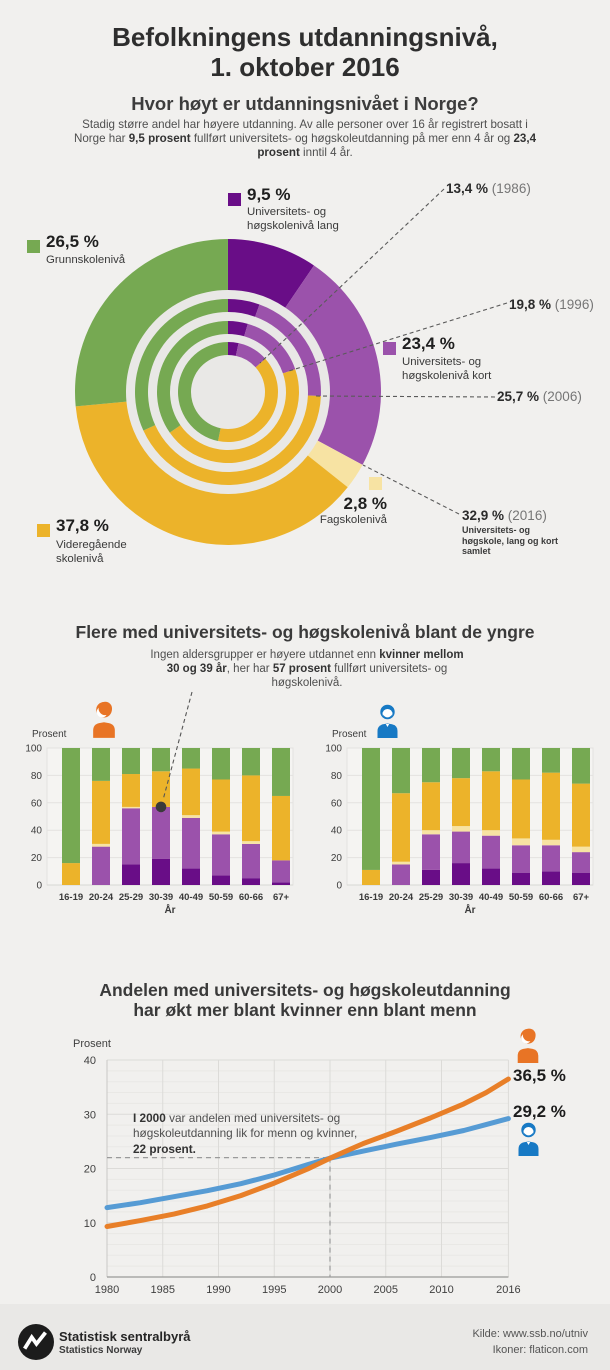  Describe the element at coordinates (91, 552) in the screenshot. I see `legend-label-videregaende: Videregående skolenivå` at that location.